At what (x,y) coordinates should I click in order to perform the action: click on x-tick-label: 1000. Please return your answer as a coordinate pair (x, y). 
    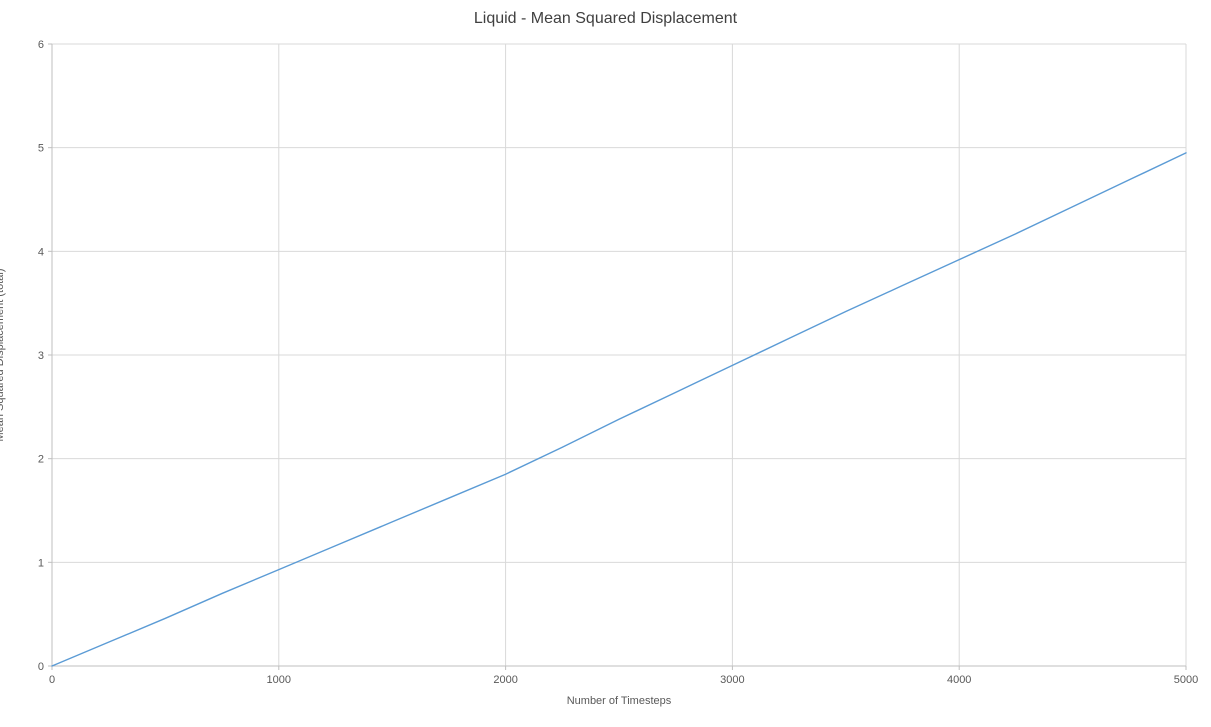
    Looking at the image, I should click on (279, 680).